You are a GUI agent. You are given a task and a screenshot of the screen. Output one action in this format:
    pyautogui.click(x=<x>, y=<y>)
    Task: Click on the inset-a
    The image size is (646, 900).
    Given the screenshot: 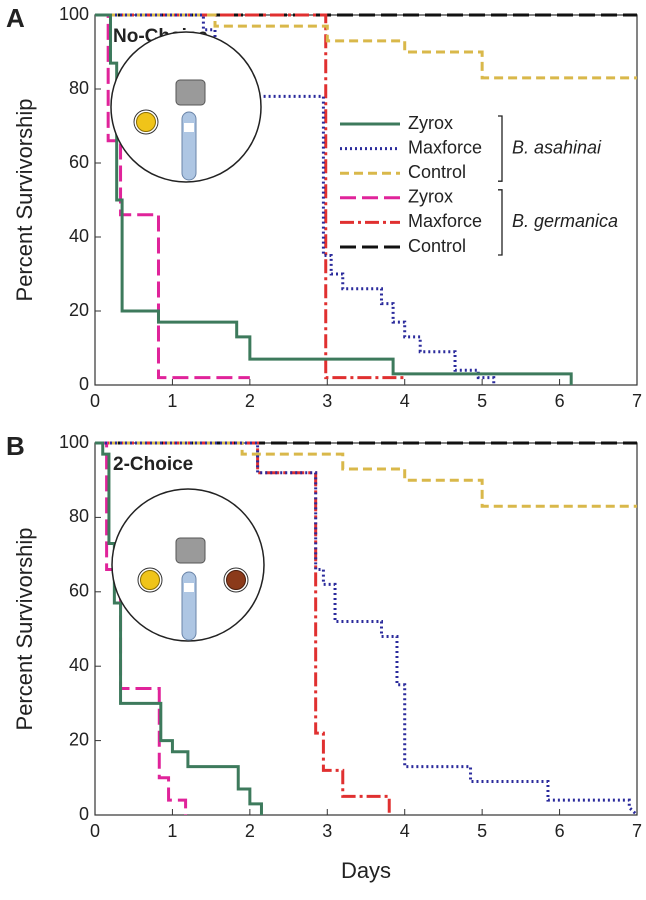 What is the action you would take?
    pyautogui.click(x=186, y=107)
    